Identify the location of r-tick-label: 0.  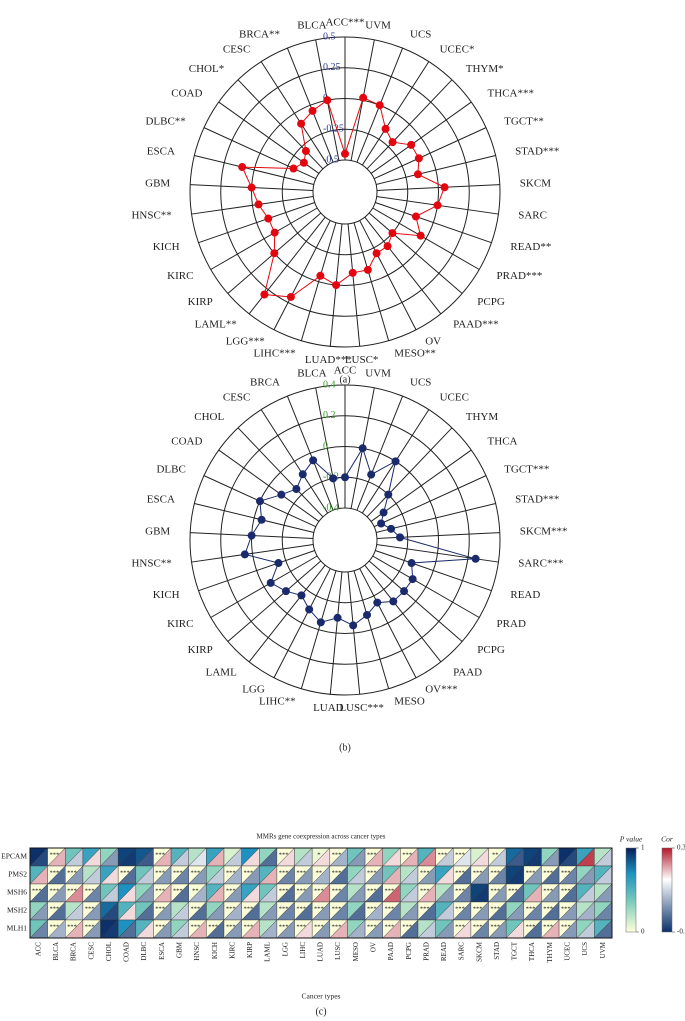
(325, 446).